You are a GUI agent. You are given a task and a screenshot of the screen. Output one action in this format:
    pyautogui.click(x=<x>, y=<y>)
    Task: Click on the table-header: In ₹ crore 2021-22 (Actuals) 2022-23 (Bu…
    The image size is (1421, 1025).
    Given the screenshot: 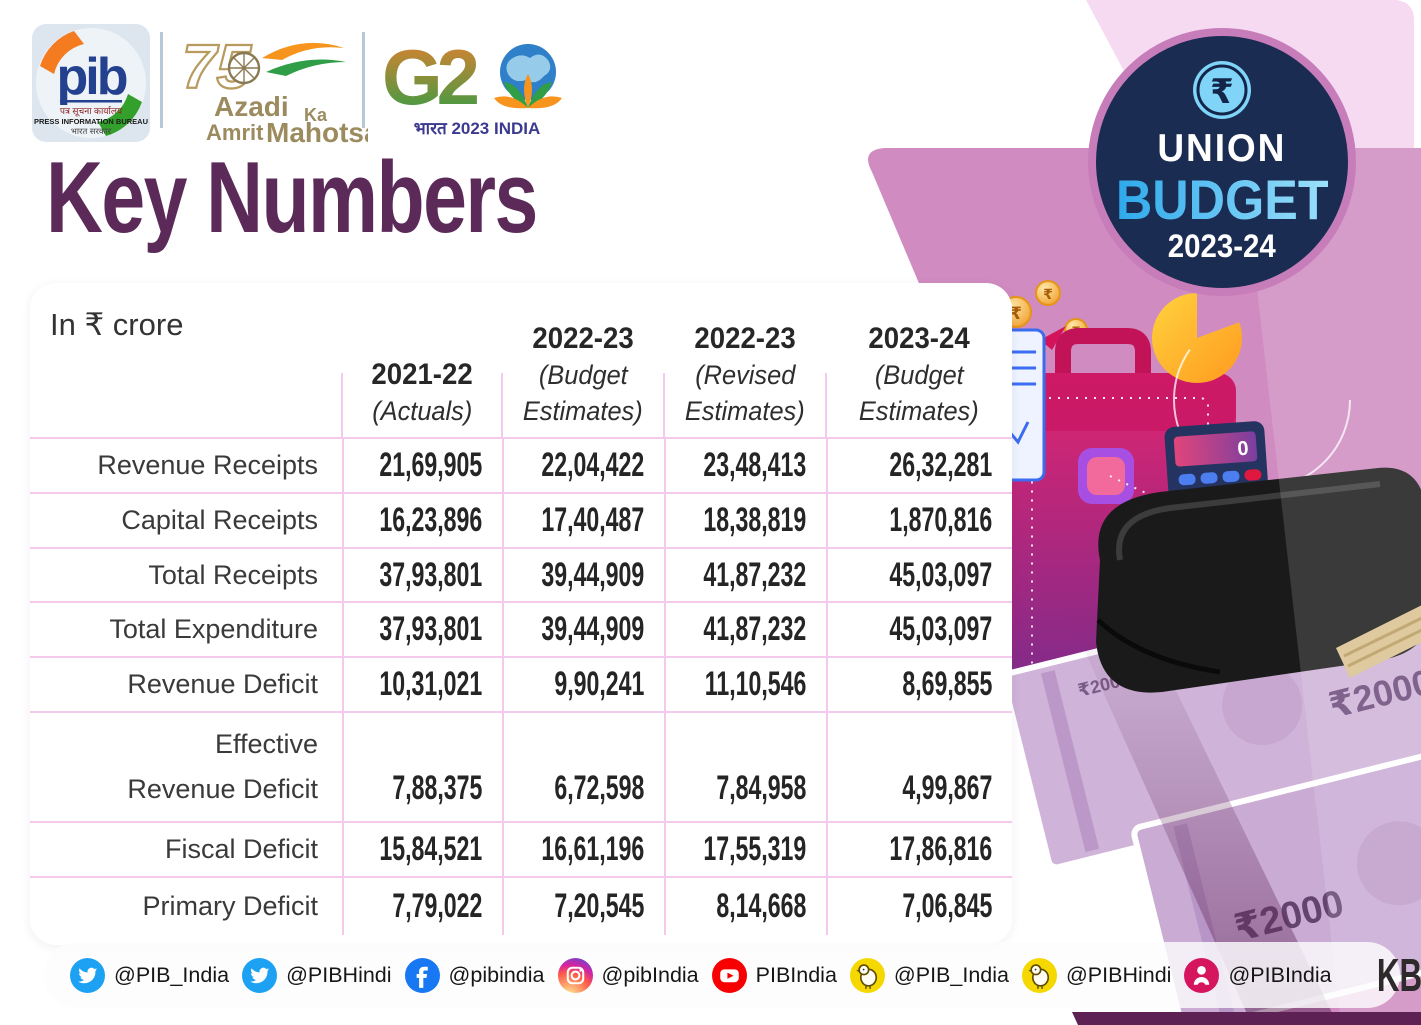 What is the action you would take?
    pyautogui.click(x=521, y=360)
    